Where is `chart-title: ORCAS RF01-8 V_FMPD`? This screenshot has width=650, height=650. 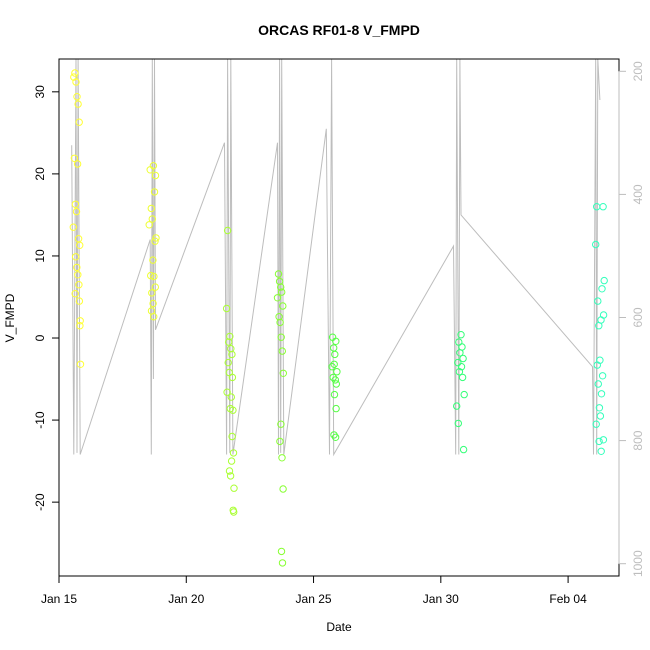 chart-title: ORCAS RF01-8 V_FMPD is located at coordinates (339, 30).